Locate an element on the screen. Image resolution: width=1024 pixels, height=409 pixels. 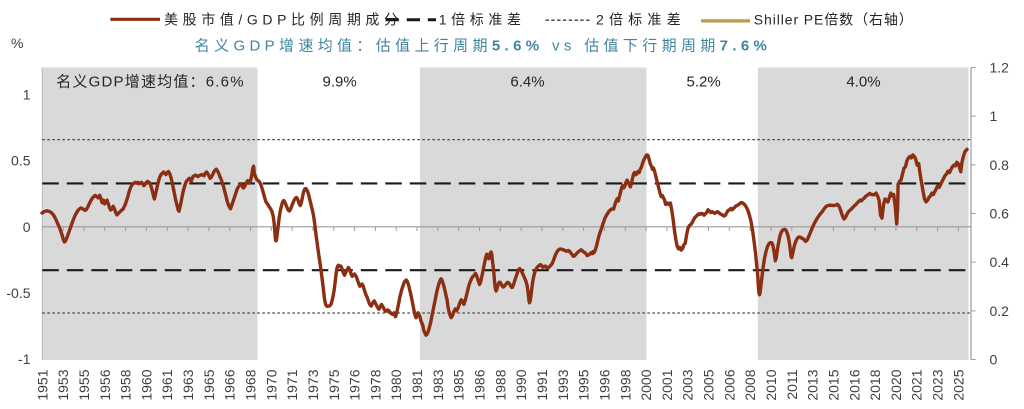
svg-text: 1953 is located at coordinates (63, 384).